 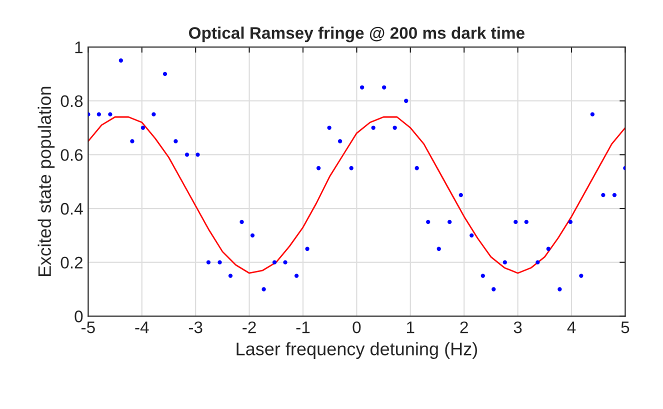 What do you see at coordinates (625, 328) in the screenshot?
I see `x-tick-label: 5` at bounding box center [625, 328].